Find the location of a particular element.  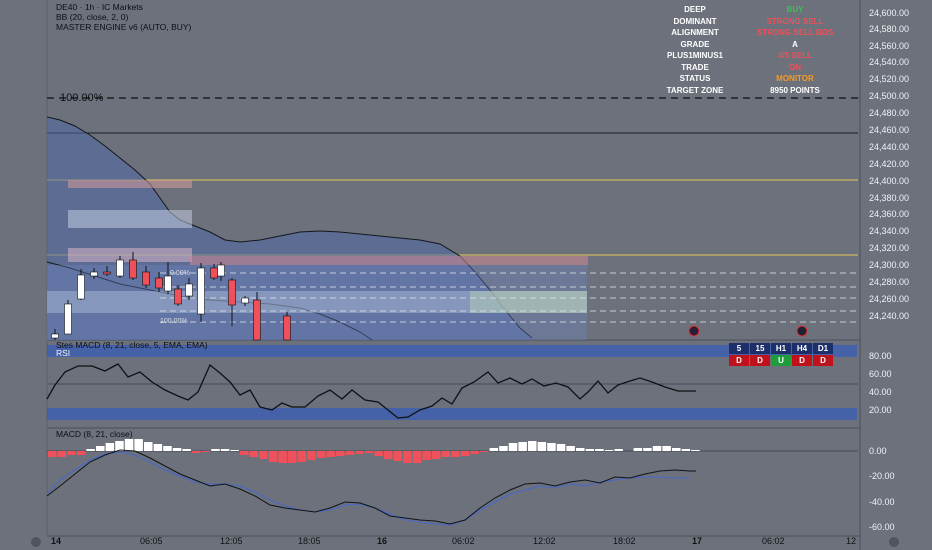

fib-box is located at coordinates (317, 302).